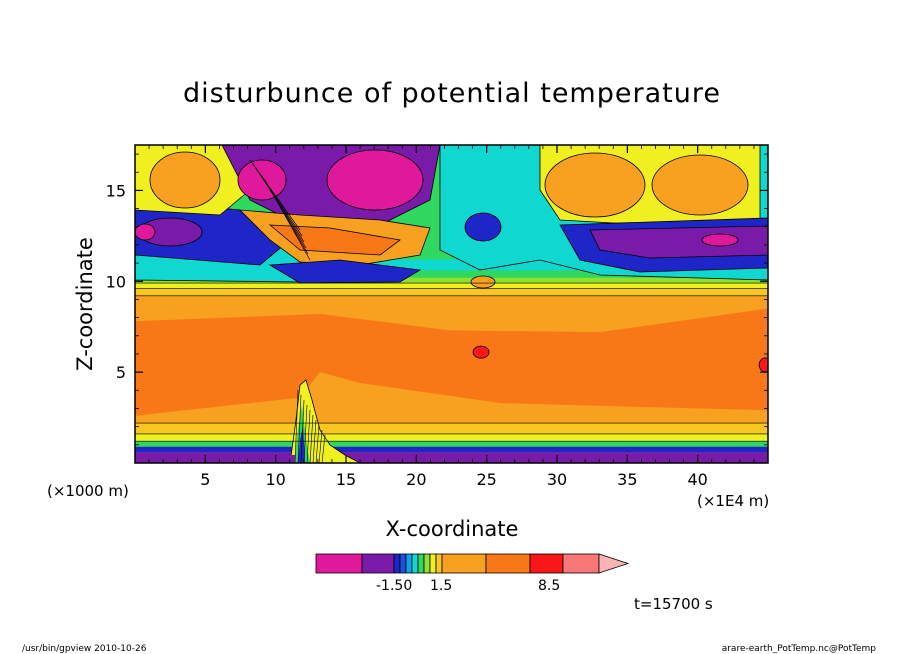 This screenshot has width=904, height=654. What do you see at coordinates (416, 479) in the screenshot?
I see `x-tick-label-20: 20` at bounding box center [416, 479].